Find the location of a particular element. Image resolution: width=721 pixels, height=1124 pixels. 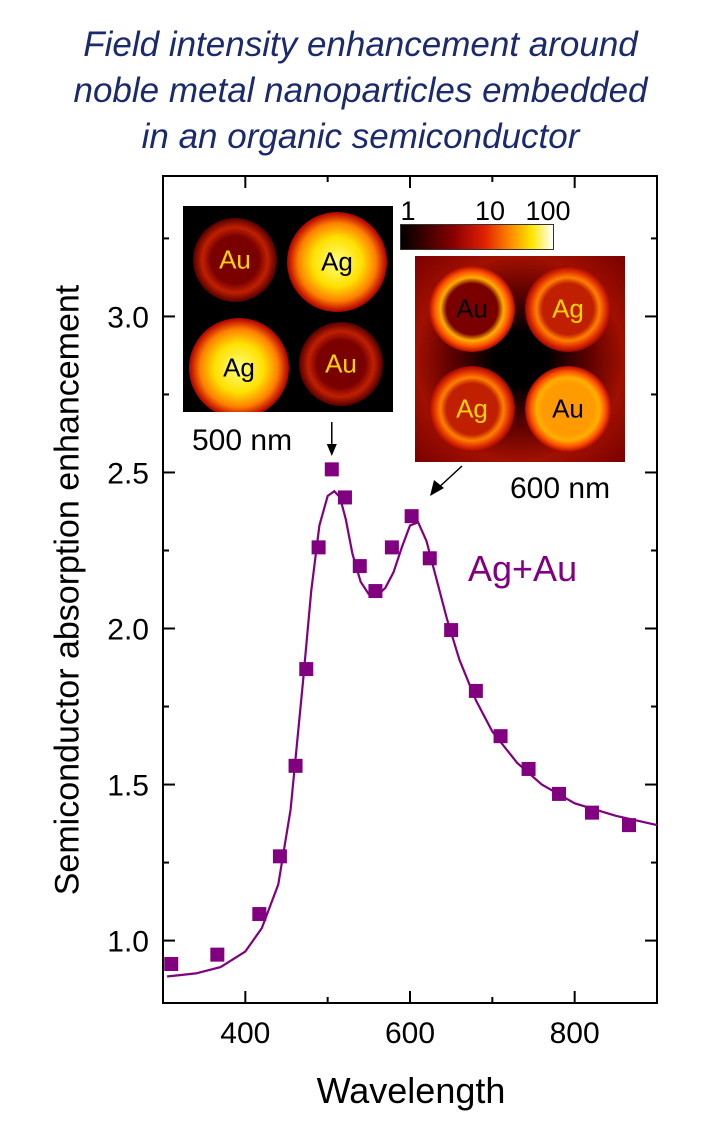

inset2-label-2: Ag is located at coordinates (568, 308).